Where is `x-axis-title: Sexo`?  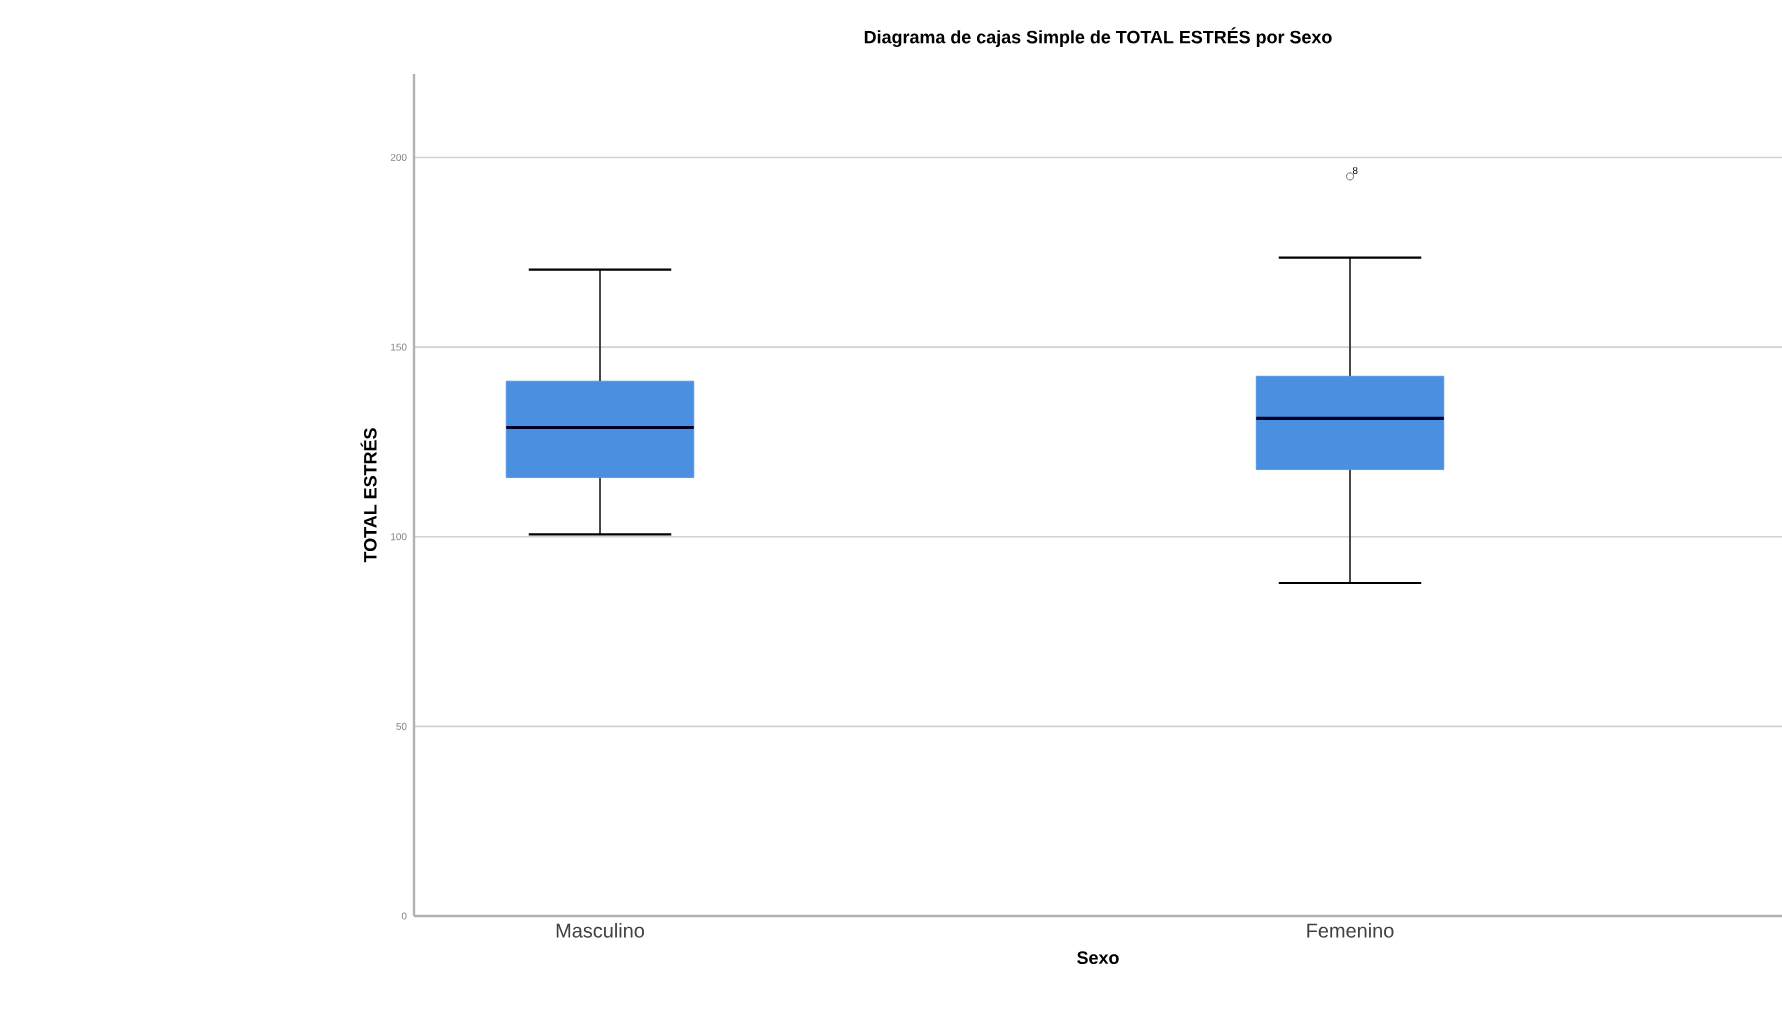
x-axis-title: Sexo is located at coordinates (1098, 958).